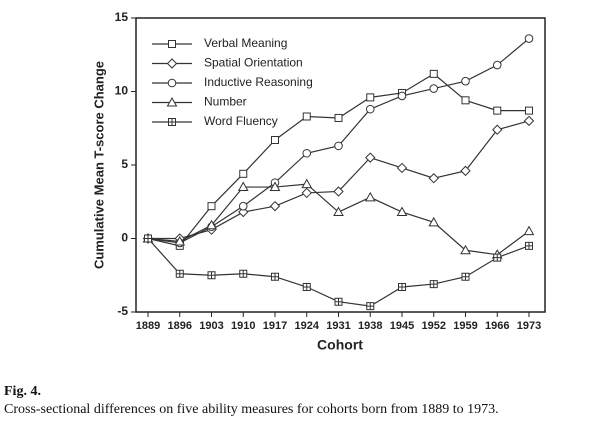 The width and height of the screenshot is (596, 428). What do you see at coordinates (122, 311) in the screenshot?
I see `y-tick-label: -5` at bounding box center [122, 311].